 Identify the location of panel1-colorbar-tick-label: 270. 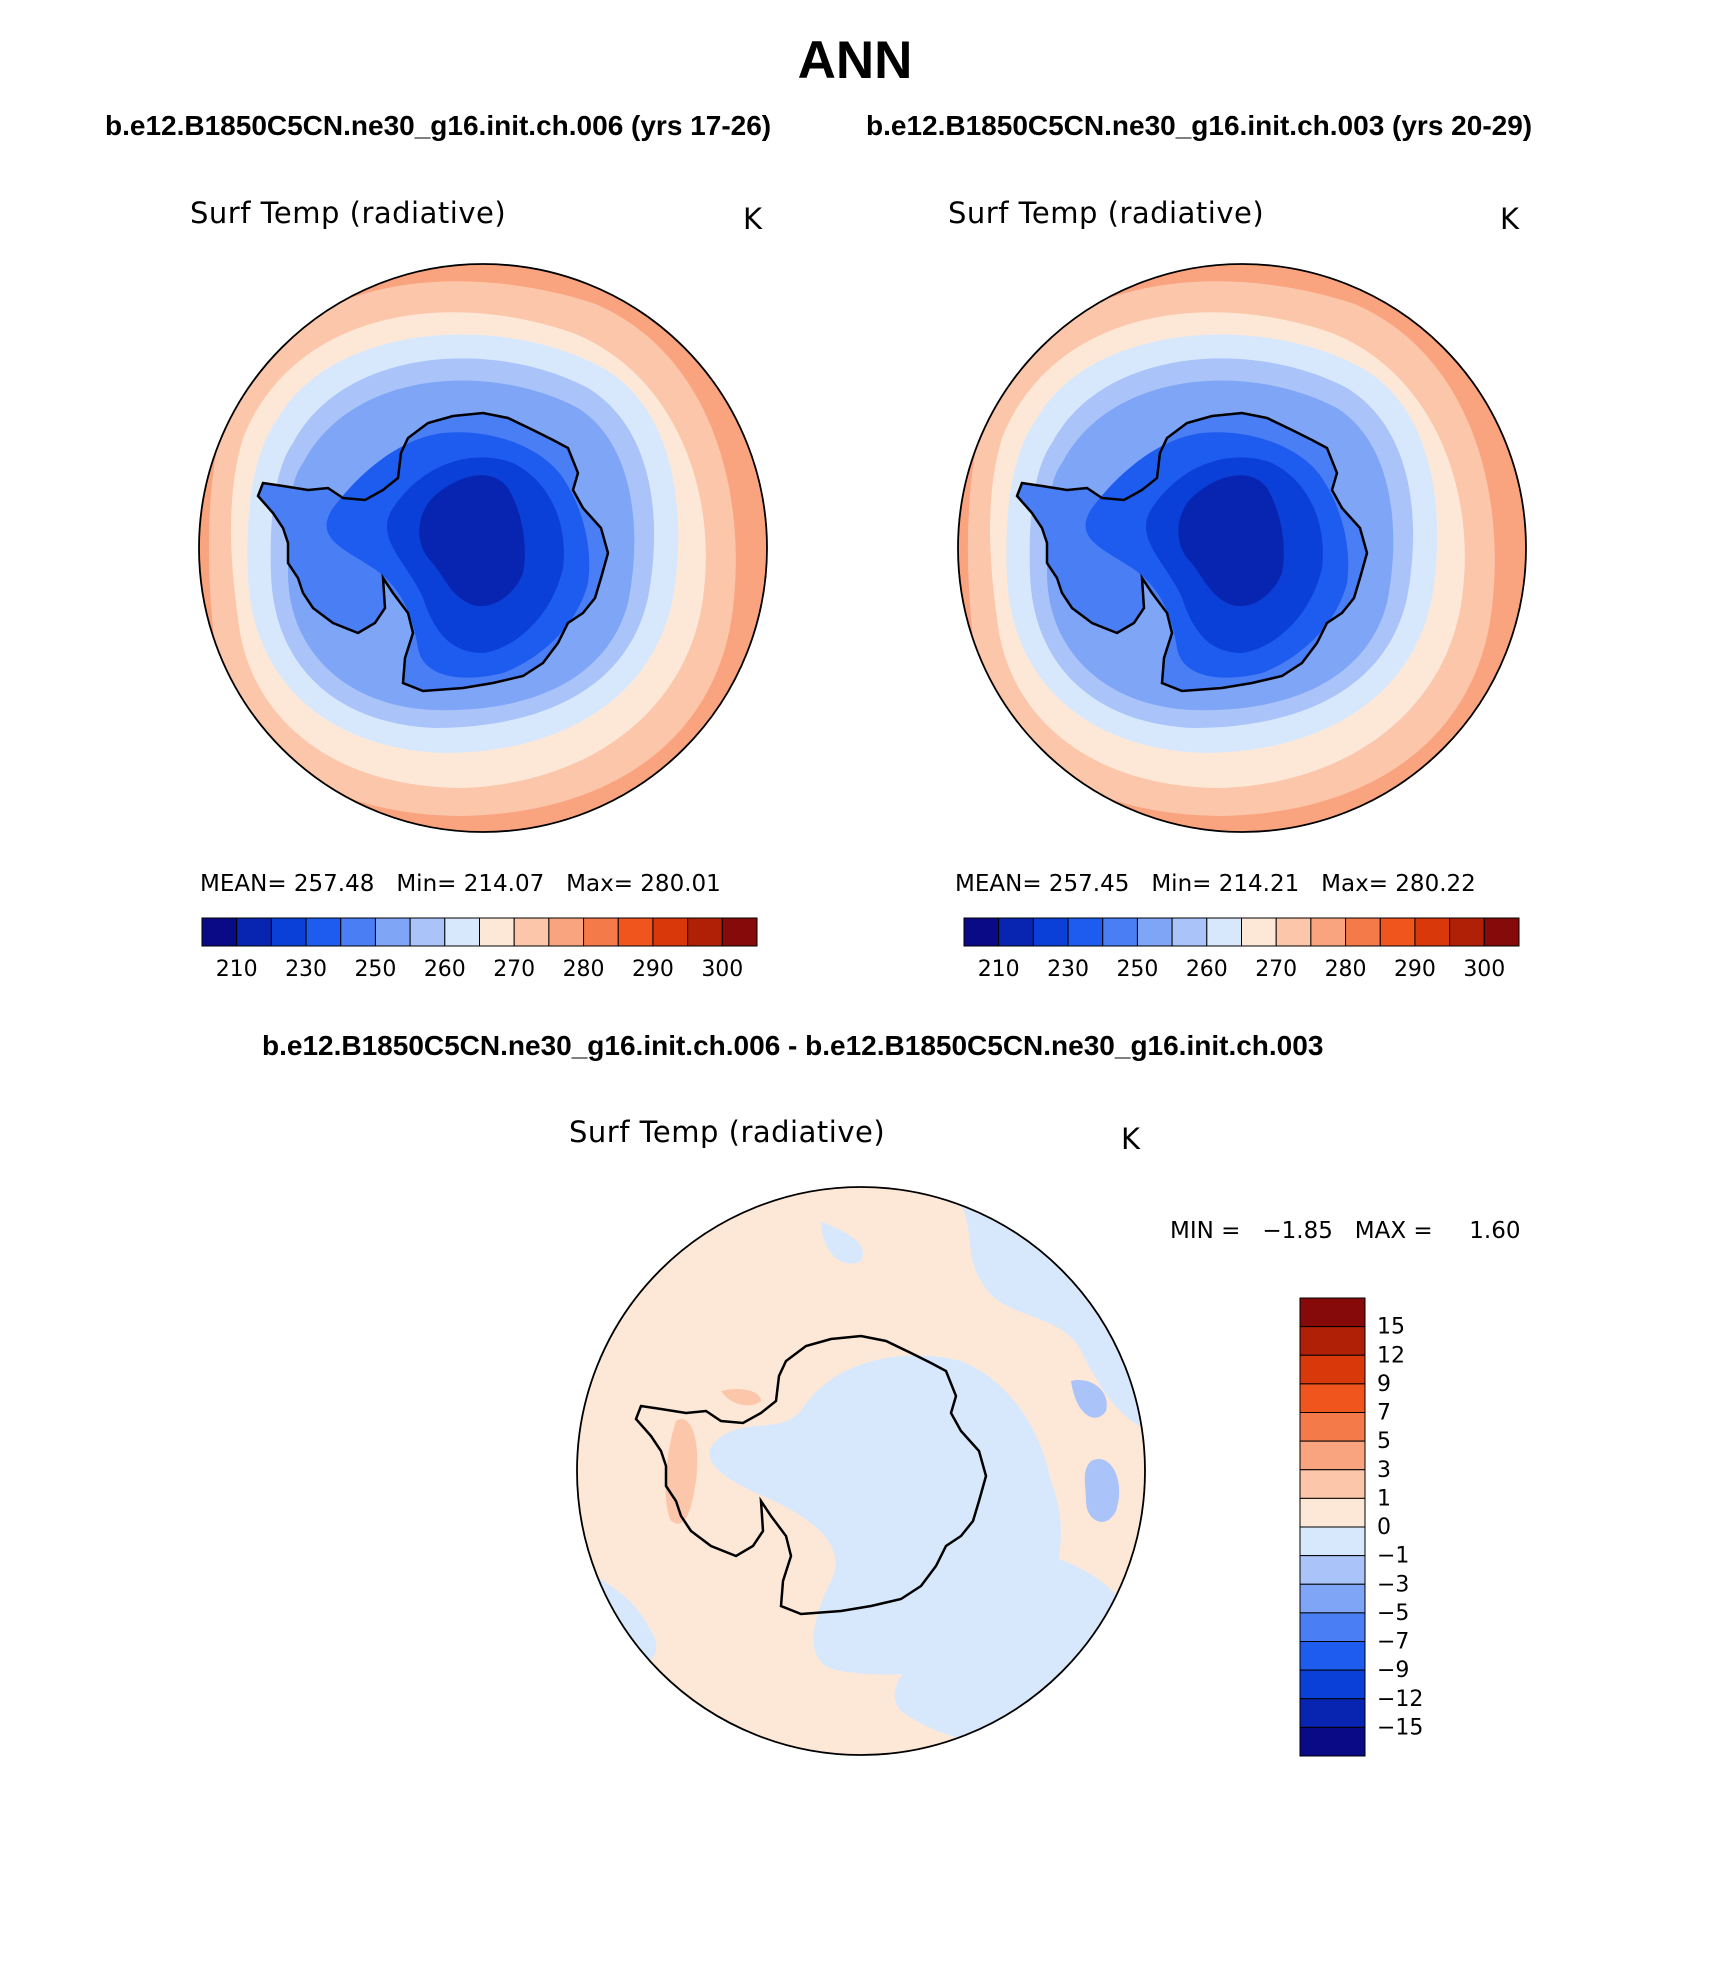
(514, 969).